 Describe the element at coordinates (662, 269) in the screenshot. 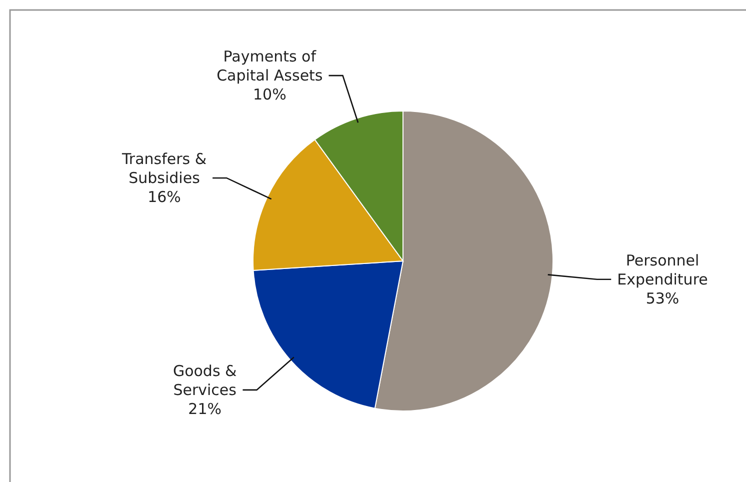

I see `slice-label: Personnel Expenditure` at that location.